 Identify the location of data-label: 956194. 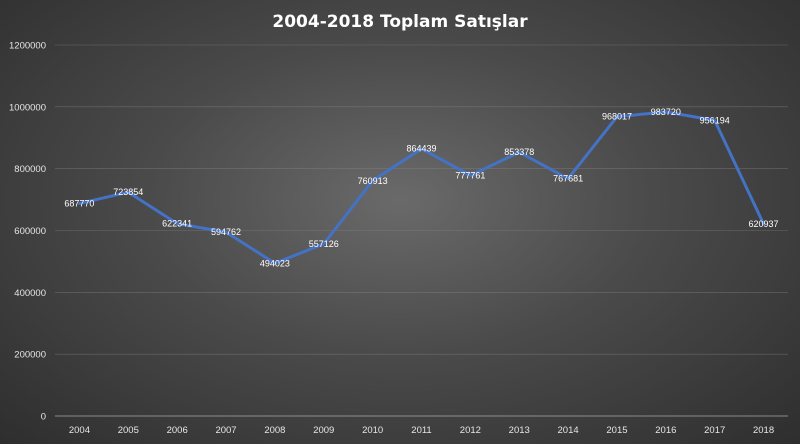
(715, 120).